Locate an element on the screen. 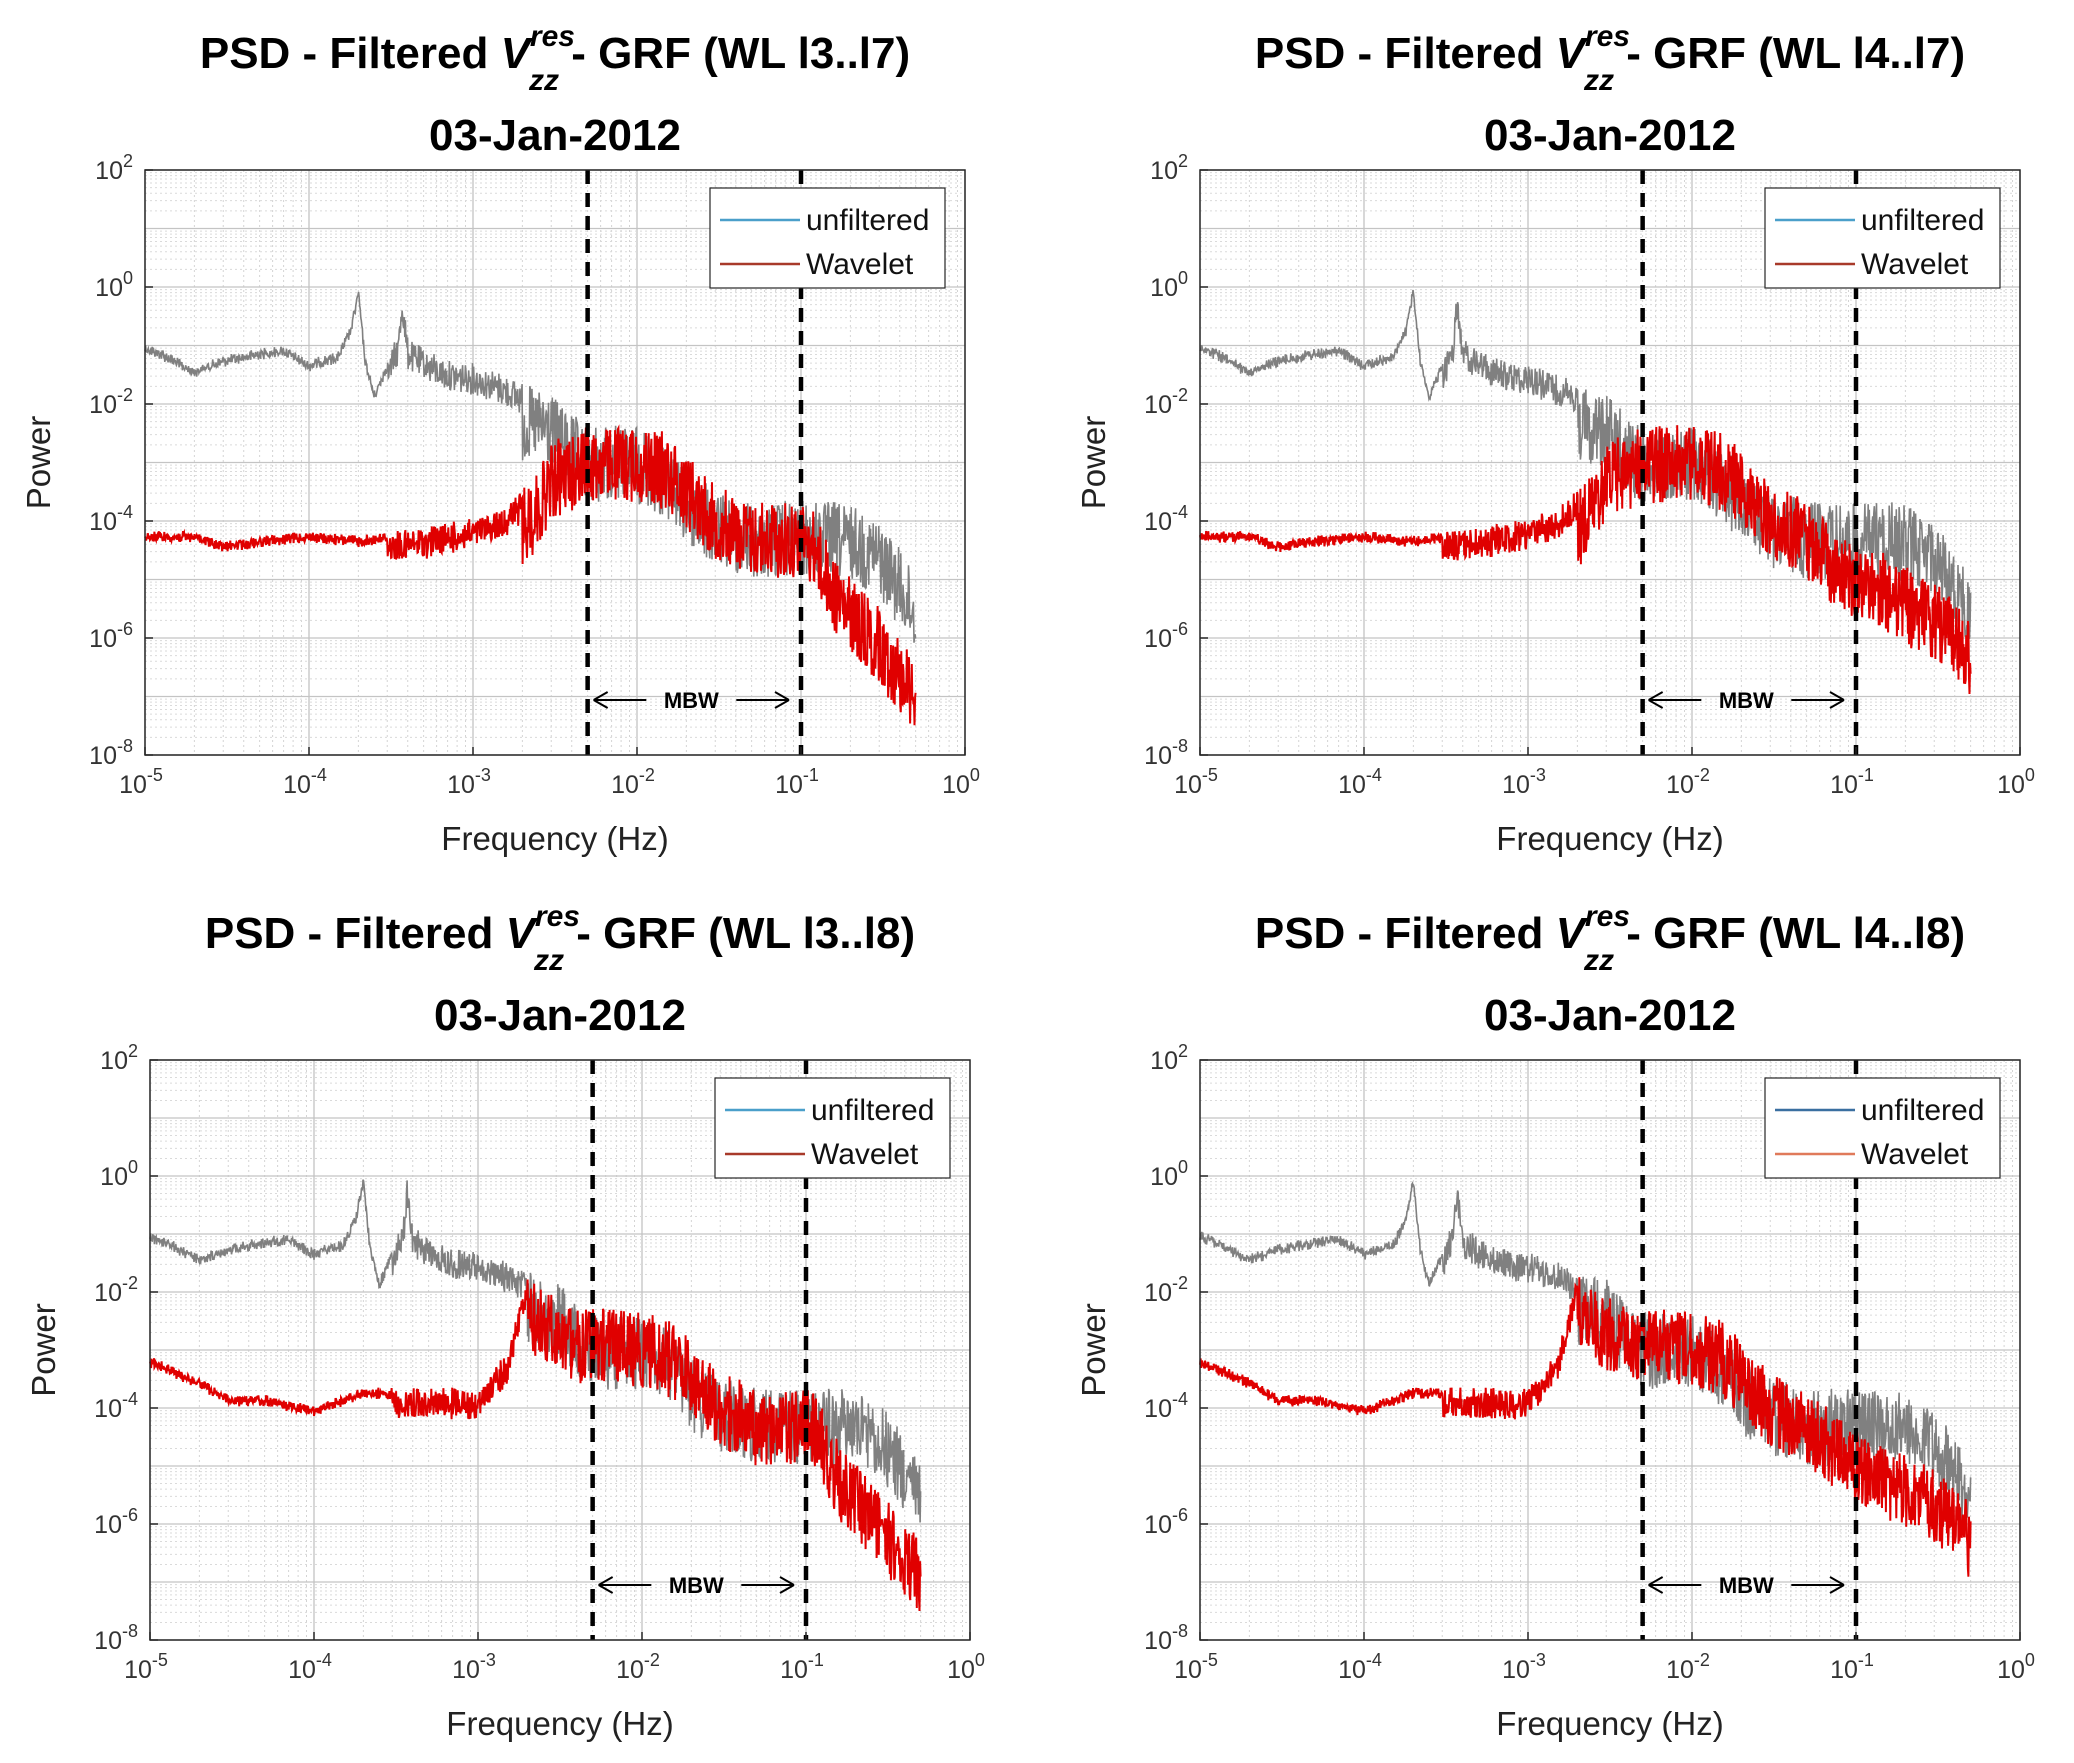 The height and width of the screenshot is (1763, 2074). chart-title: PSD - Filtered Vres zz - GRF (WL l3..l8) is located at coordinates (560, 938).